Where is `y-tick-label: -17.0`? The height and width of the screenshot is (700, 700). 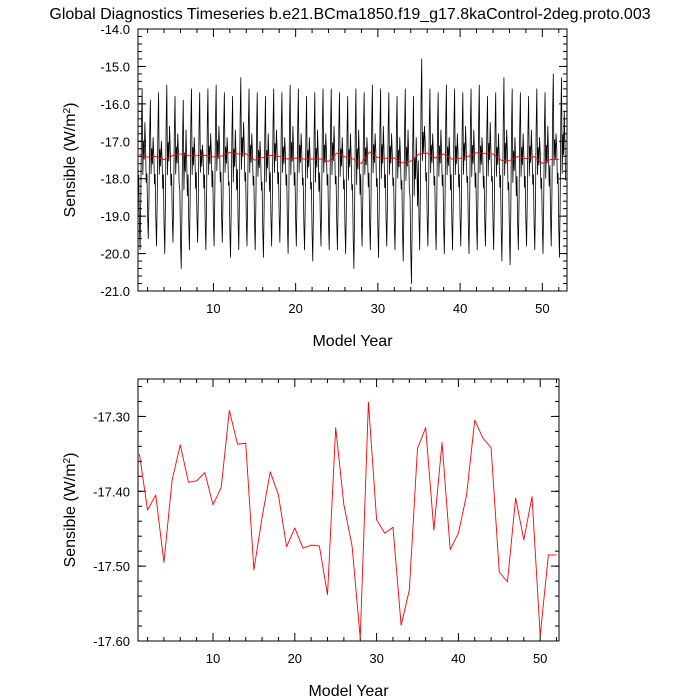 y-tick-label: -17.0 is located at coordinates (115, 141).